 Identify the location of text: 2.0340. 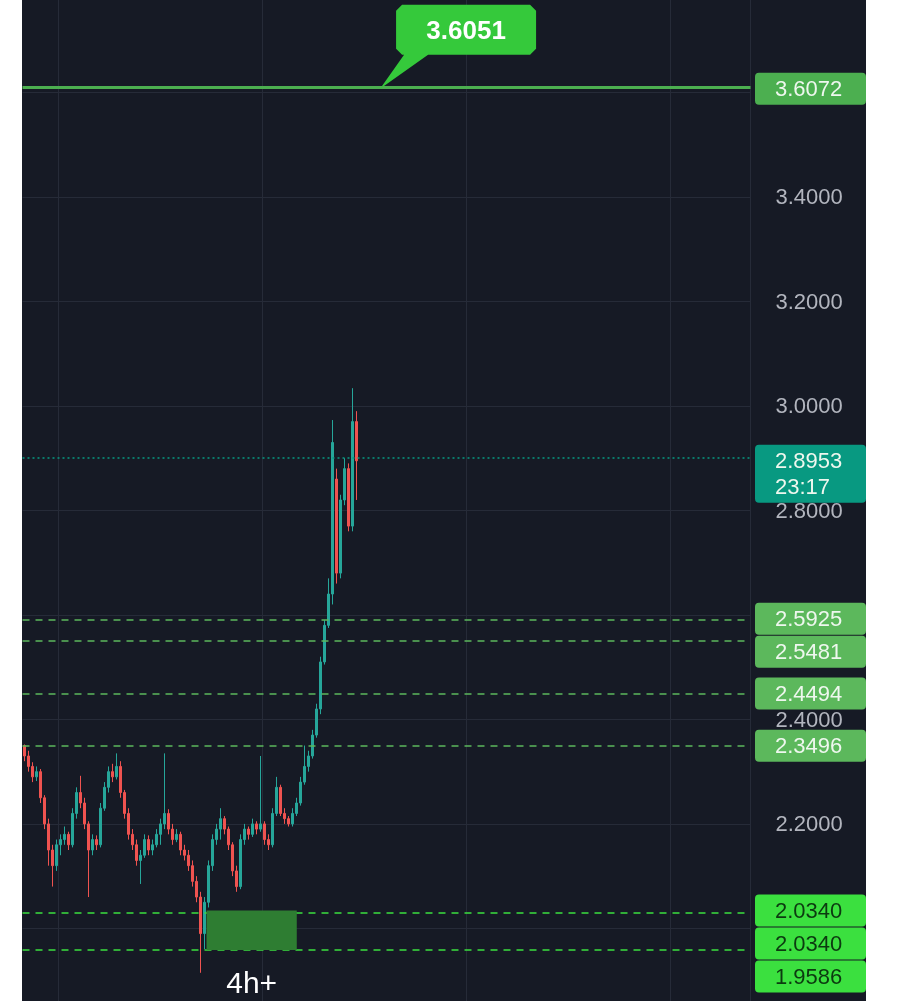
(809, 944).